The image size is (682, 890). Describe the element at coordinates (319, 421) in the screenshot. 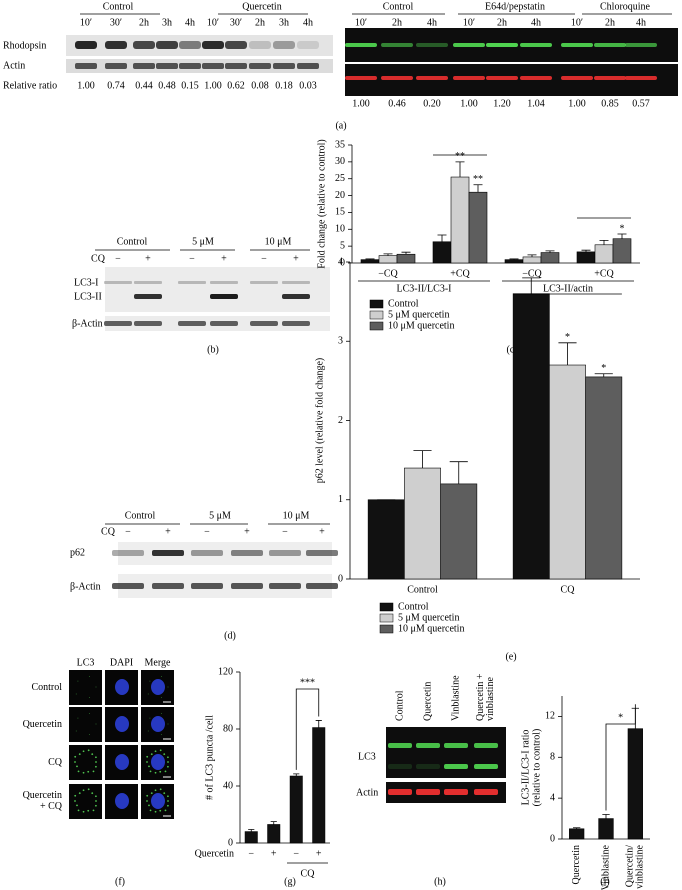

I see `y-axis-label: p62 level (relative fold change)` at that location.